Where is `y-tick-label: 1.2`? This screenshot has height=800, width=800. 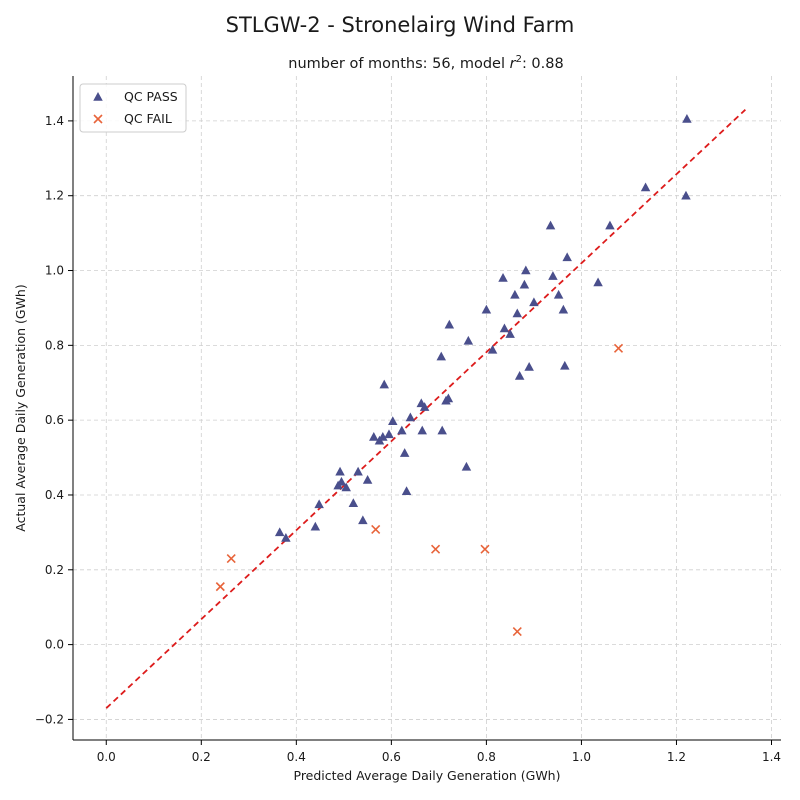
y-tick-label: 1.2 is located at coordinates (54, 196).